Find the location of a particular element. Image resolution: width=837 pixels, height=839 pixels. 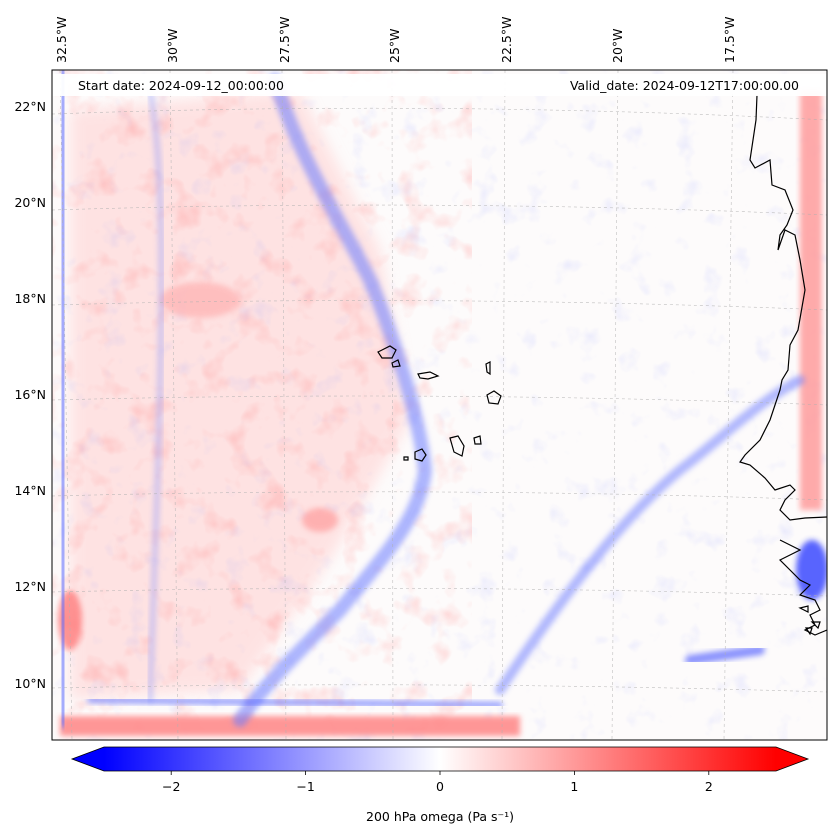

start-date-label: Start date: 2024-09-12_00:00:00 is located at coordinates (181, 85).